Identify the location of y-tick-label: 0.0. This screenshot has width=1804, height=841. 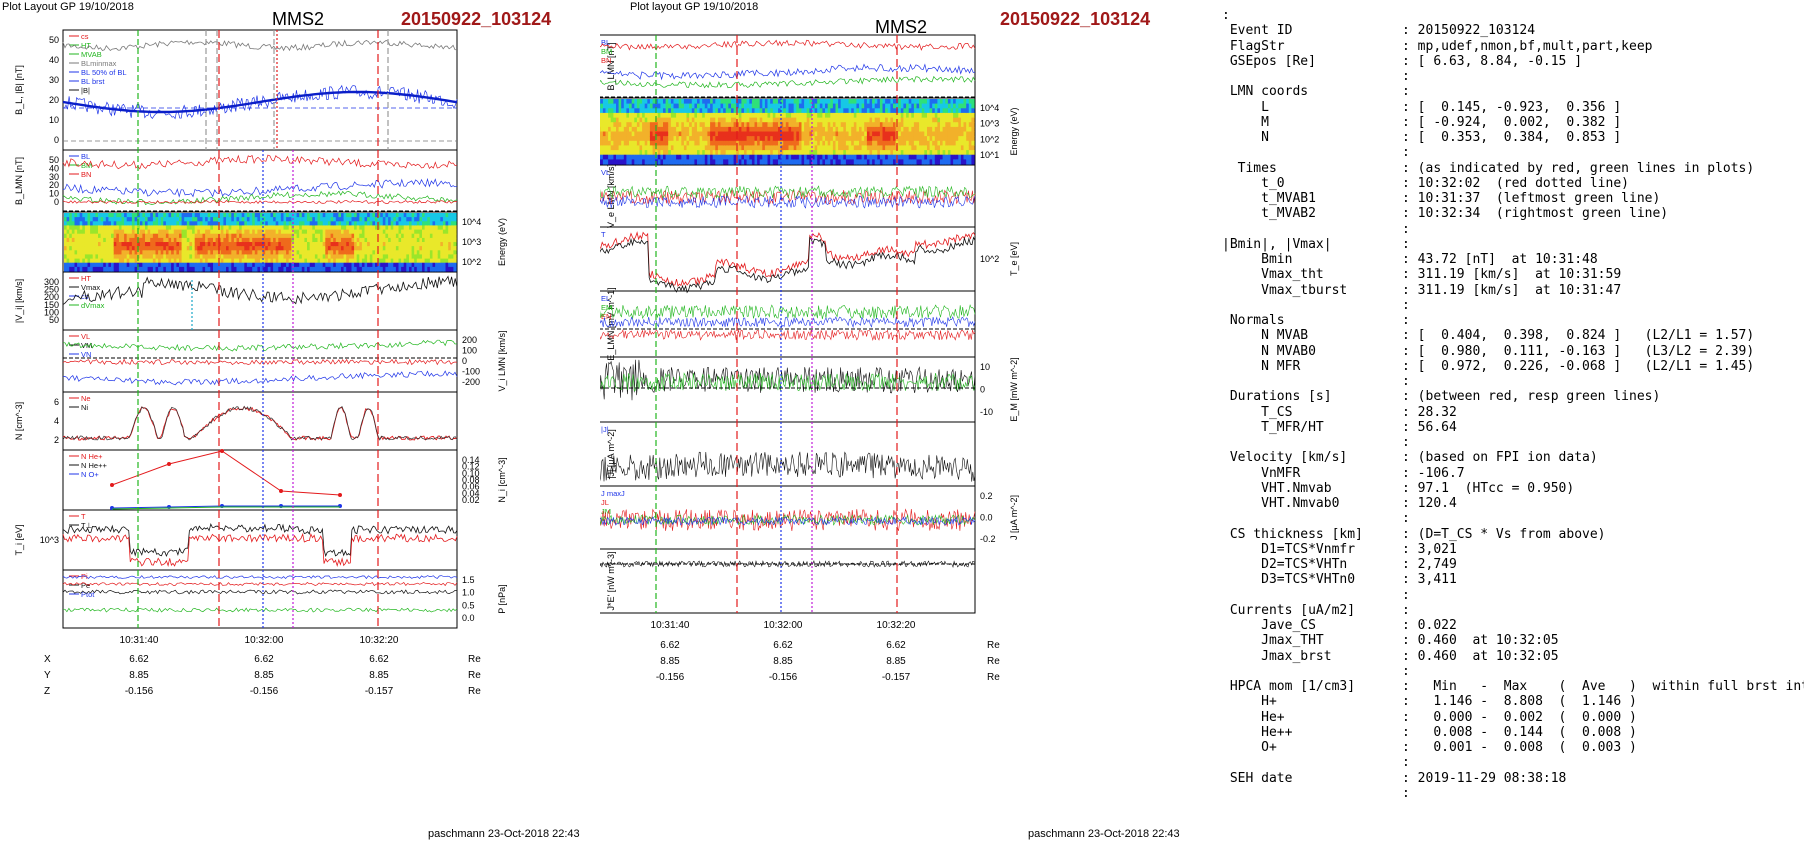
(468, 618).